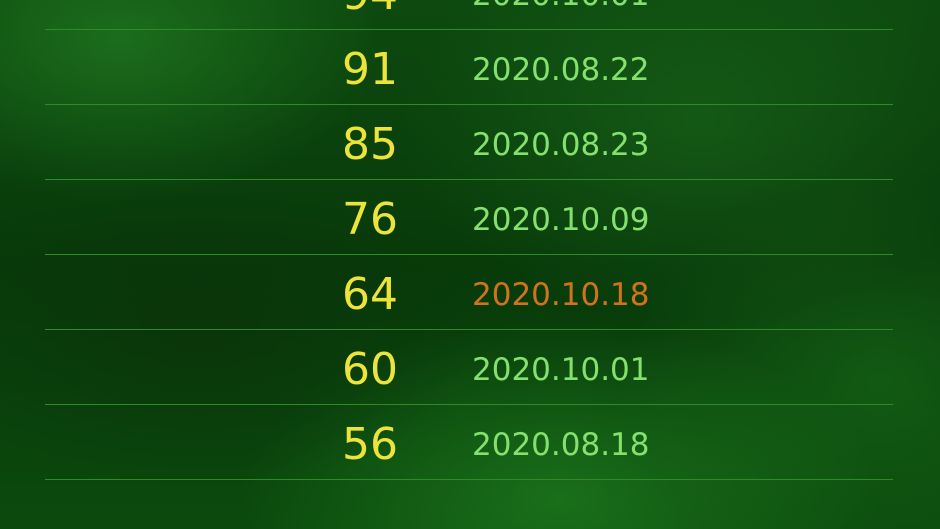 The width and height of the screenshot is (940, 529). Describe the element at coordinates (370, 294) in the screenshot. I see `score: 64` at that location.